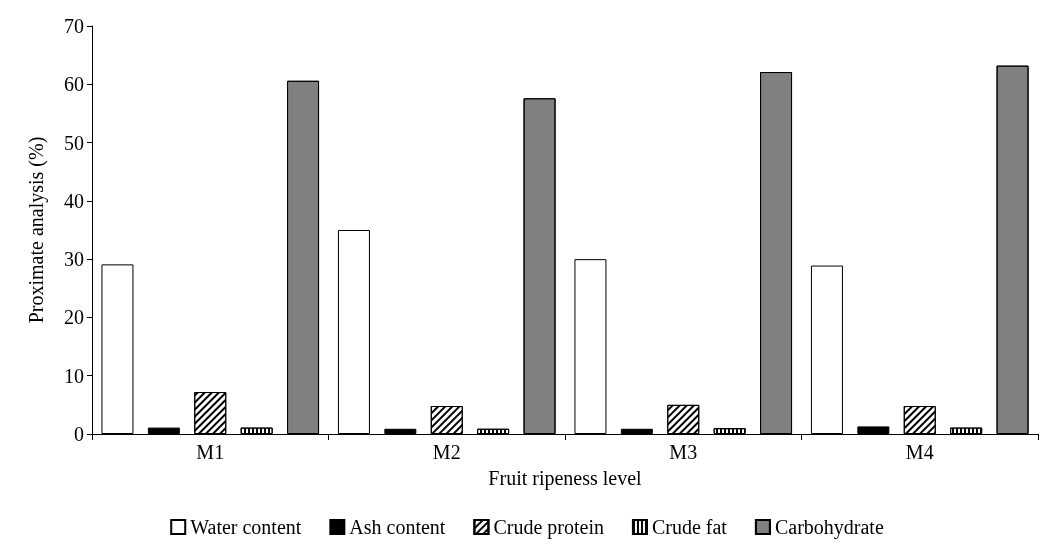 This screenshot has width=1054, height=554. I want to click on x-tick-label: M3, so click(683, 452).